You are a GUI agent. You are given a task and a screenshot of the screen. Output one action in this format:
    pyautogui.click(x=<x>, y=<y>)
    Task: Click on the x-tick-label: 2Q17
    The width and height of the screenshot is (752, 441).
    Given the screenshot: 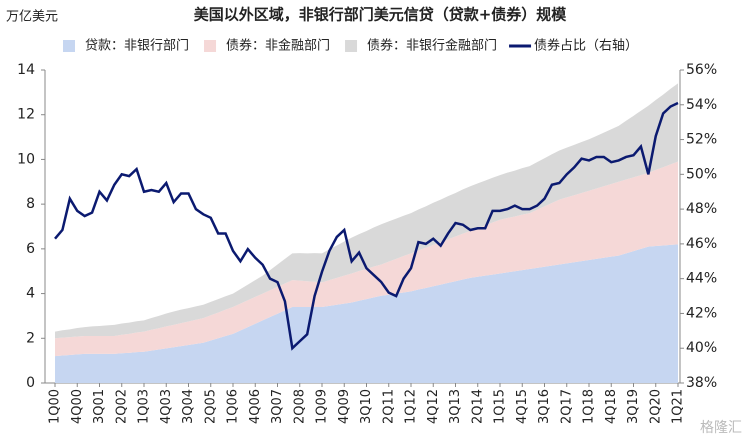 What is the action you would take?
    pyautogui.click(x=566, y=406)
    